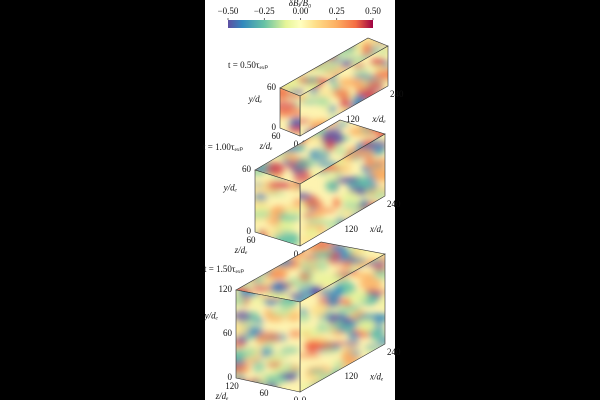 Image resolution: width=600 pixels, height=400 pixels. Describe the element at coordinates (397, 94) in the screenshot. I see `x-tick-label: 240` at that location.